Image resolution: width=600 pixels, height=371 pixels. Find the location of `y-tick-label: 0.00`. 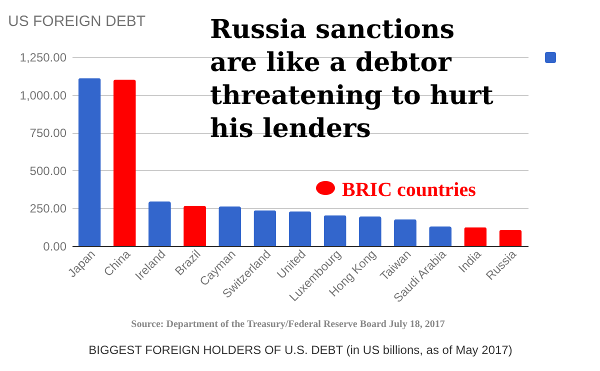

y-tick-label: 0.00 is located at coordinates (55, 247).